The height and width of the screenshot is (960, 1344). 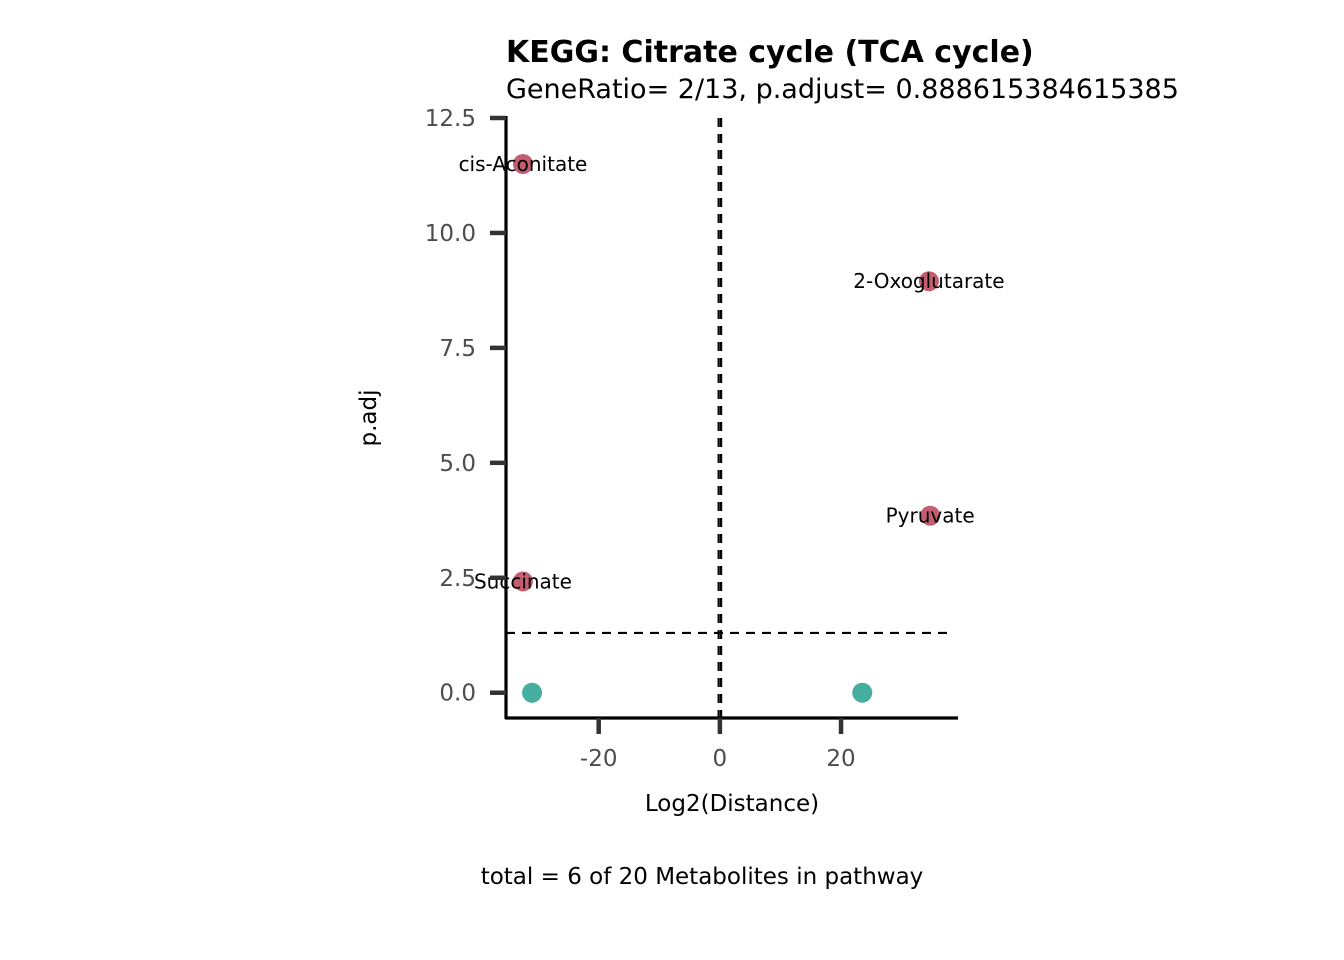 What do you see at coordinates (450, 234) in the screenshot?
I see `y-tick-label: 10.0` at bounding box center [450, 234].